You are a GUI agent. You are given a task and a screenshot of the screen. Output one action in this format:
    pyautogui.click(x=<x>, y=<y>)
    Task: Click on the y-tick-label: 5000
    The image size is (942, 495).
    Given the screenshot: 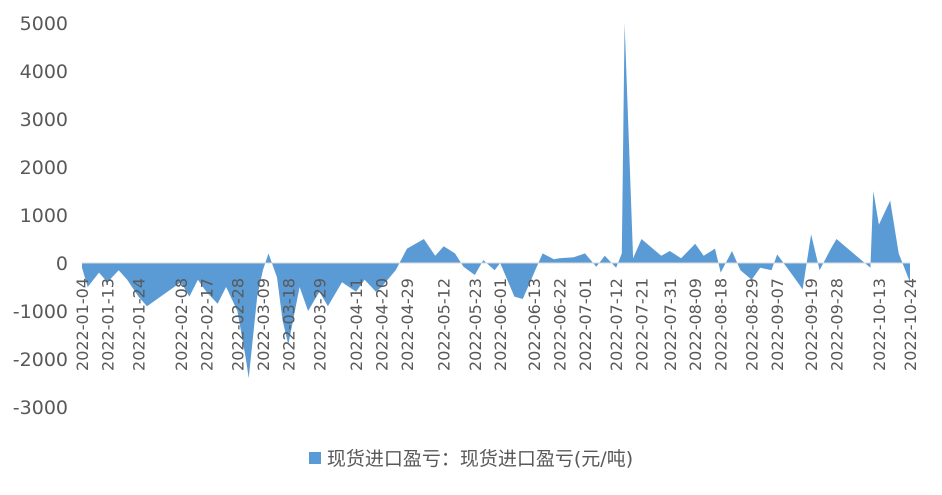 What is the action you would take?
    pyautogui.click(x=44, y=24)
    